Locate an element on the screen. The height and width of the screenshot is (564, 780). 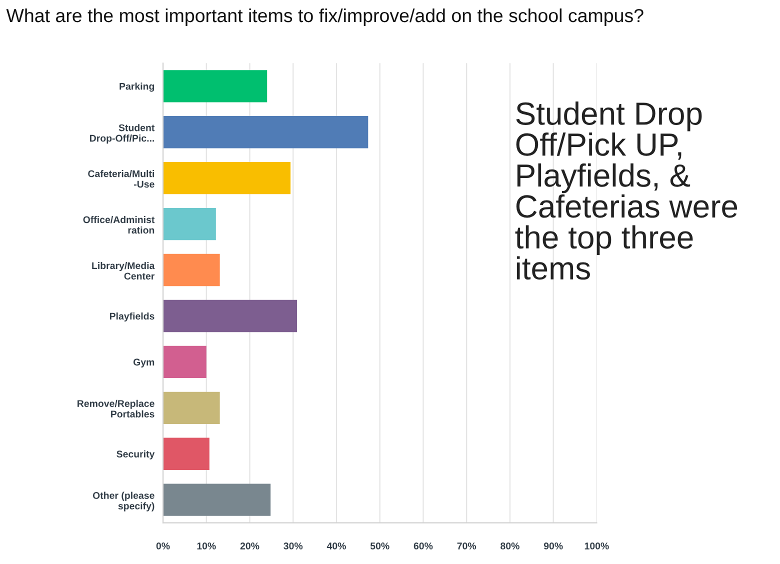
y-tick-label: Gym is located at coordinates (143, 363).